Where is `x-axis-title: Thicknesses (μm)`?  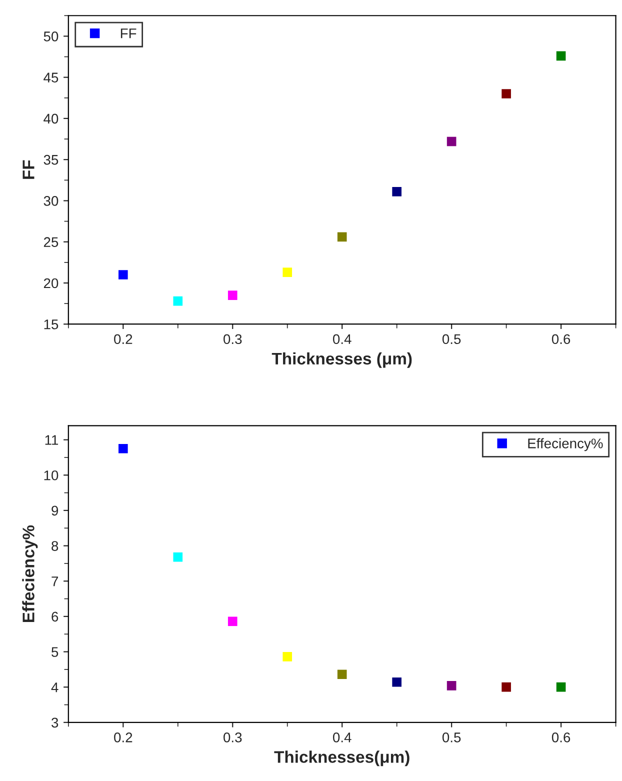
x-axis-title: Thicknesses (μm) is located at coordinates (342, 360).